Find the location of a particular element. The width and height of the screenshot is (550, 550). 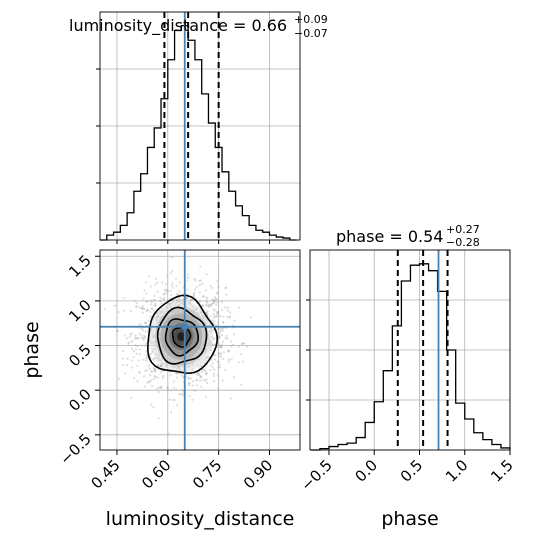

phase-title: phase = 0.54 is located at coordinates (389, 236).